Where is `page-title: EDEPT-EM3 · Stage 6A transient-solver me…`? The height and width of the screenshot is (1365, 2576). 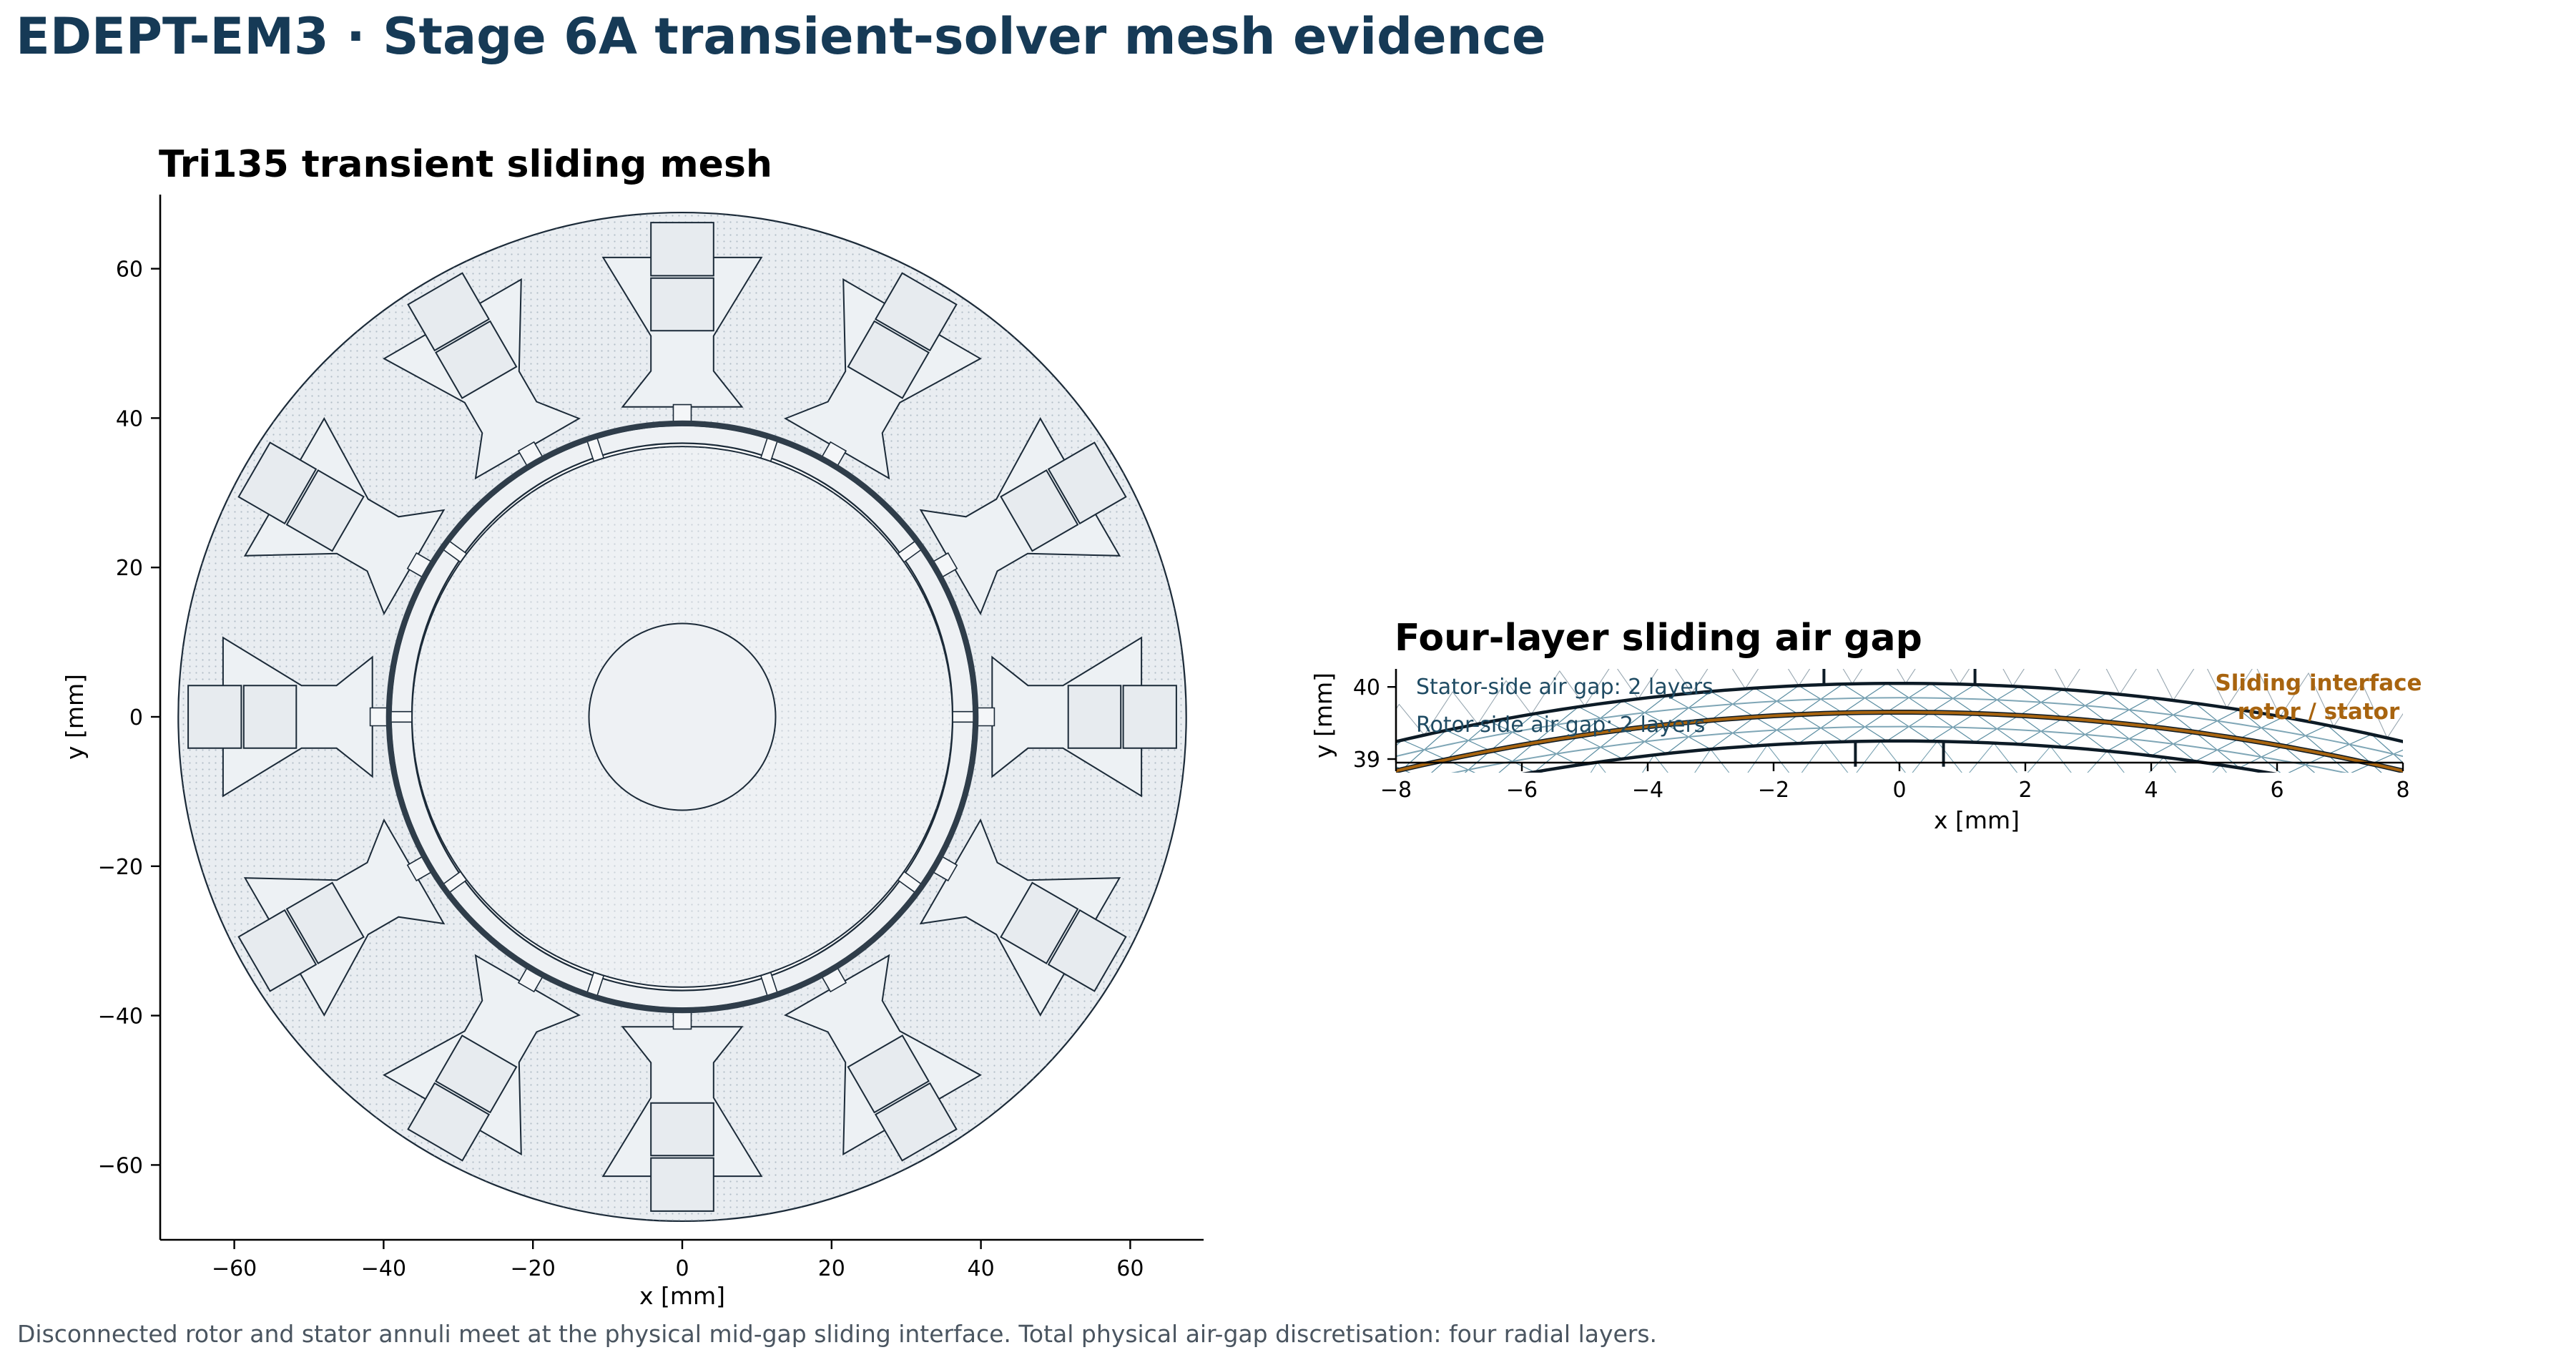
page-title: EDEPT-EM3 · Stage 6A transient-solver me… is located at coordinates (781, 36).